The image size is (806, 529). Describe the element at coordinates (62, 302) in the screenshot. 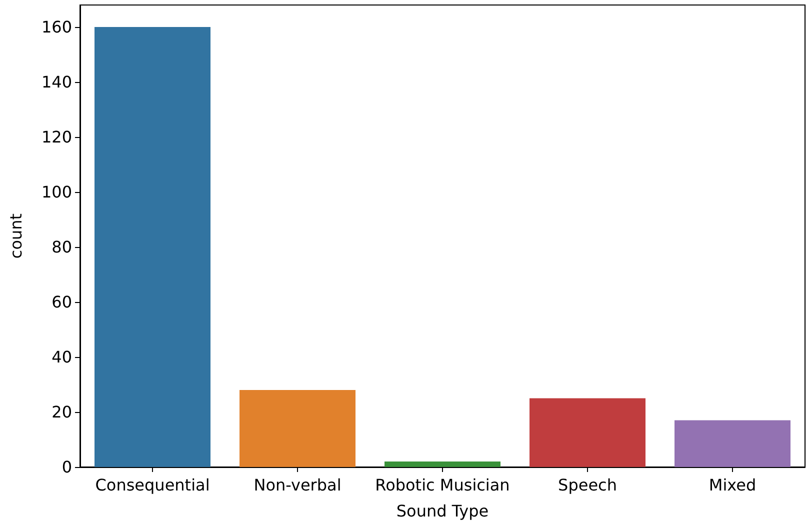

I see `y-tick-label: 60` at that location.